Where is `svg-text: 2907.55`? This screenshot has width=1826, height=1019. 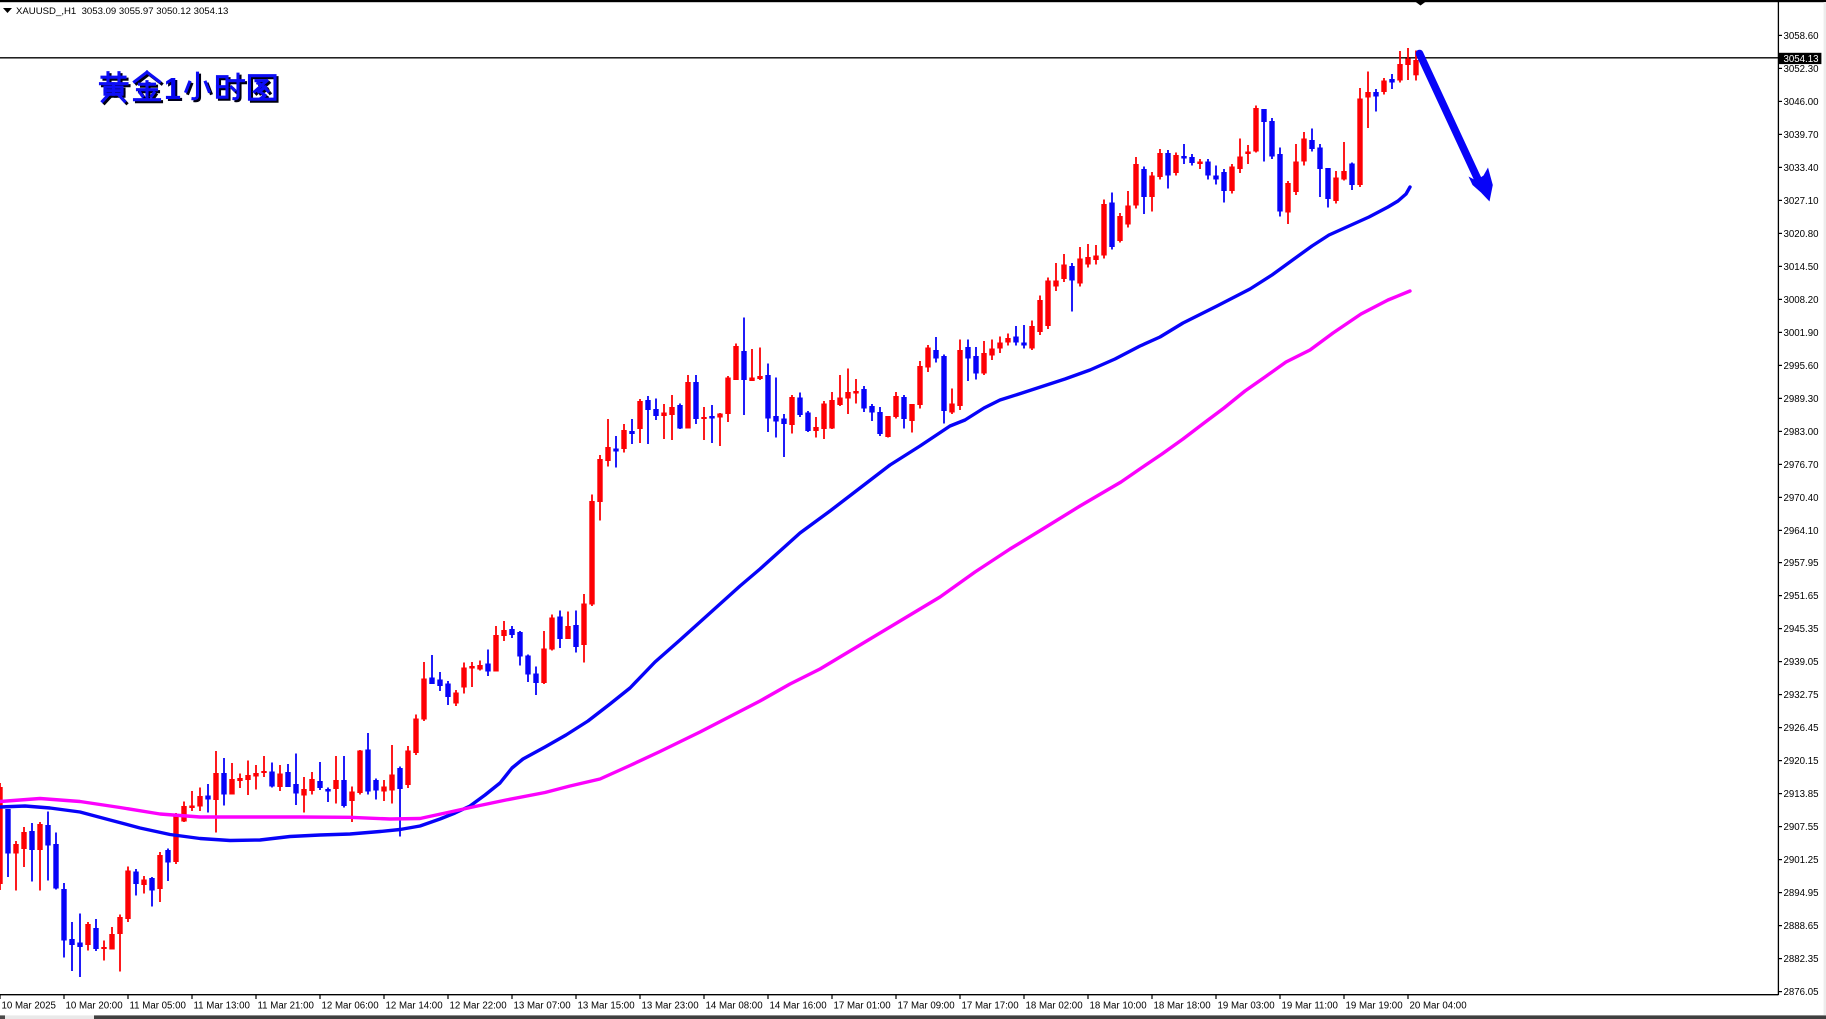
svg-text: 2907.55 is located at coordinates (1801, 827).